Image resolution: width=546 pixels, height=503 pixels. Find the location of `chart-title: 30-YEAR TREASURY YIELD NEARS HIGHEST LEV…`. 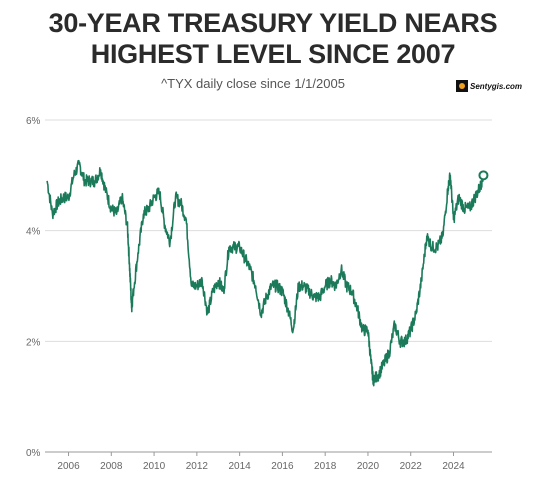

chart-title: 30-YEAR TREASURY YIELD NEARS HIGHEST LEV… is located at coordinates (273, 39).